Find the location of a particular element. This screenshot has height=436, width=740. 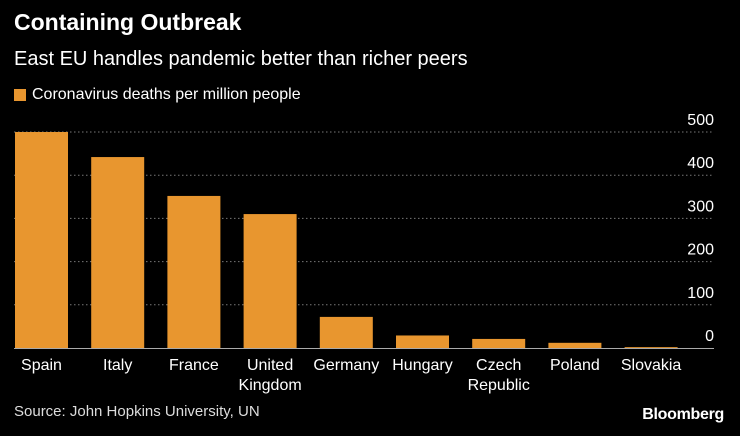

y-tick-label: 0 is located at coordinates (709, 336).